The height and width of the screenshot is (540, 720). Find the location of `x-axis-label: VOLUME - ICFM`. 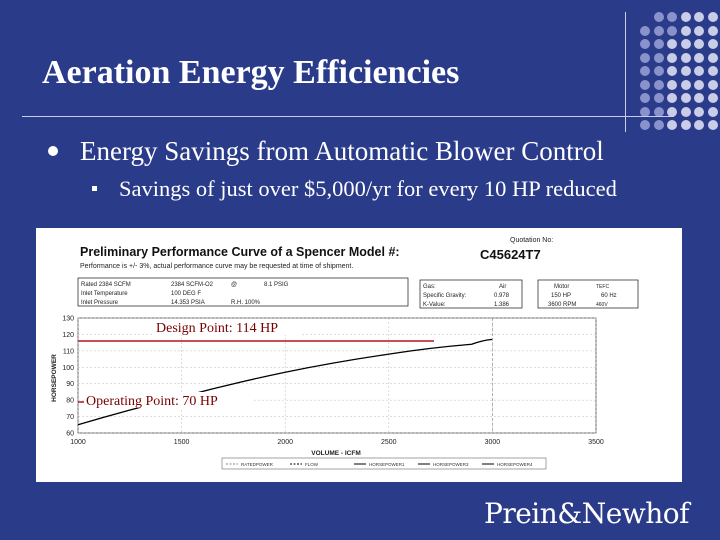

x-axis-label: VOLUME - ICFM is located at coordinates (335, 453).